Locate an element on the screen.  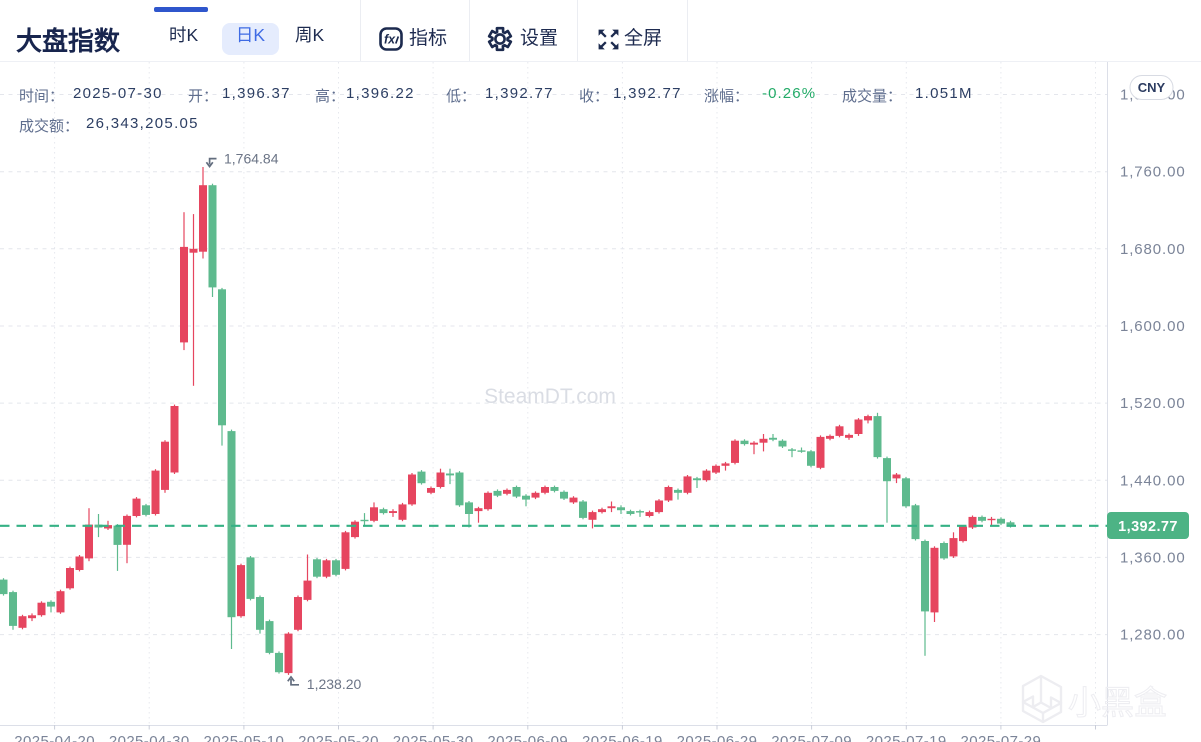
svg-text: 2025-06-19 is located at coordinates (622, 737).